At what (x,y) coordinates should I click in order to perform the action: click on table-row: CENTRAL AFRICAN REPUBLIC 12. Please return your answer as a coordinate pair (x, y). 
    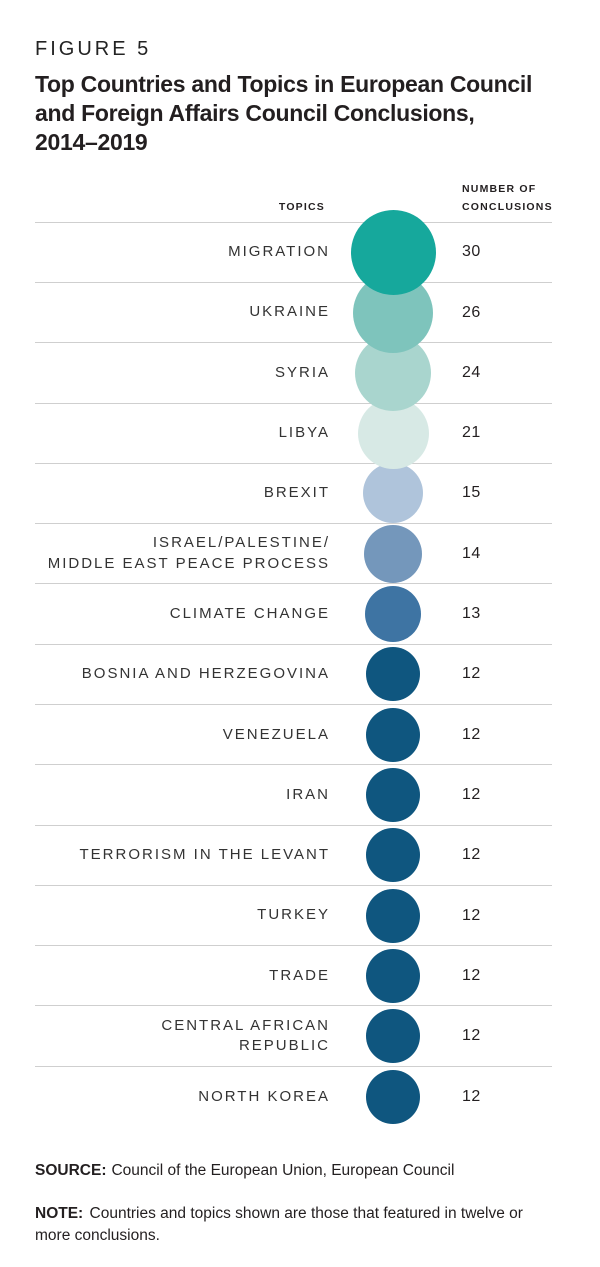
    Looking at the image, I should click on (293, 1036).